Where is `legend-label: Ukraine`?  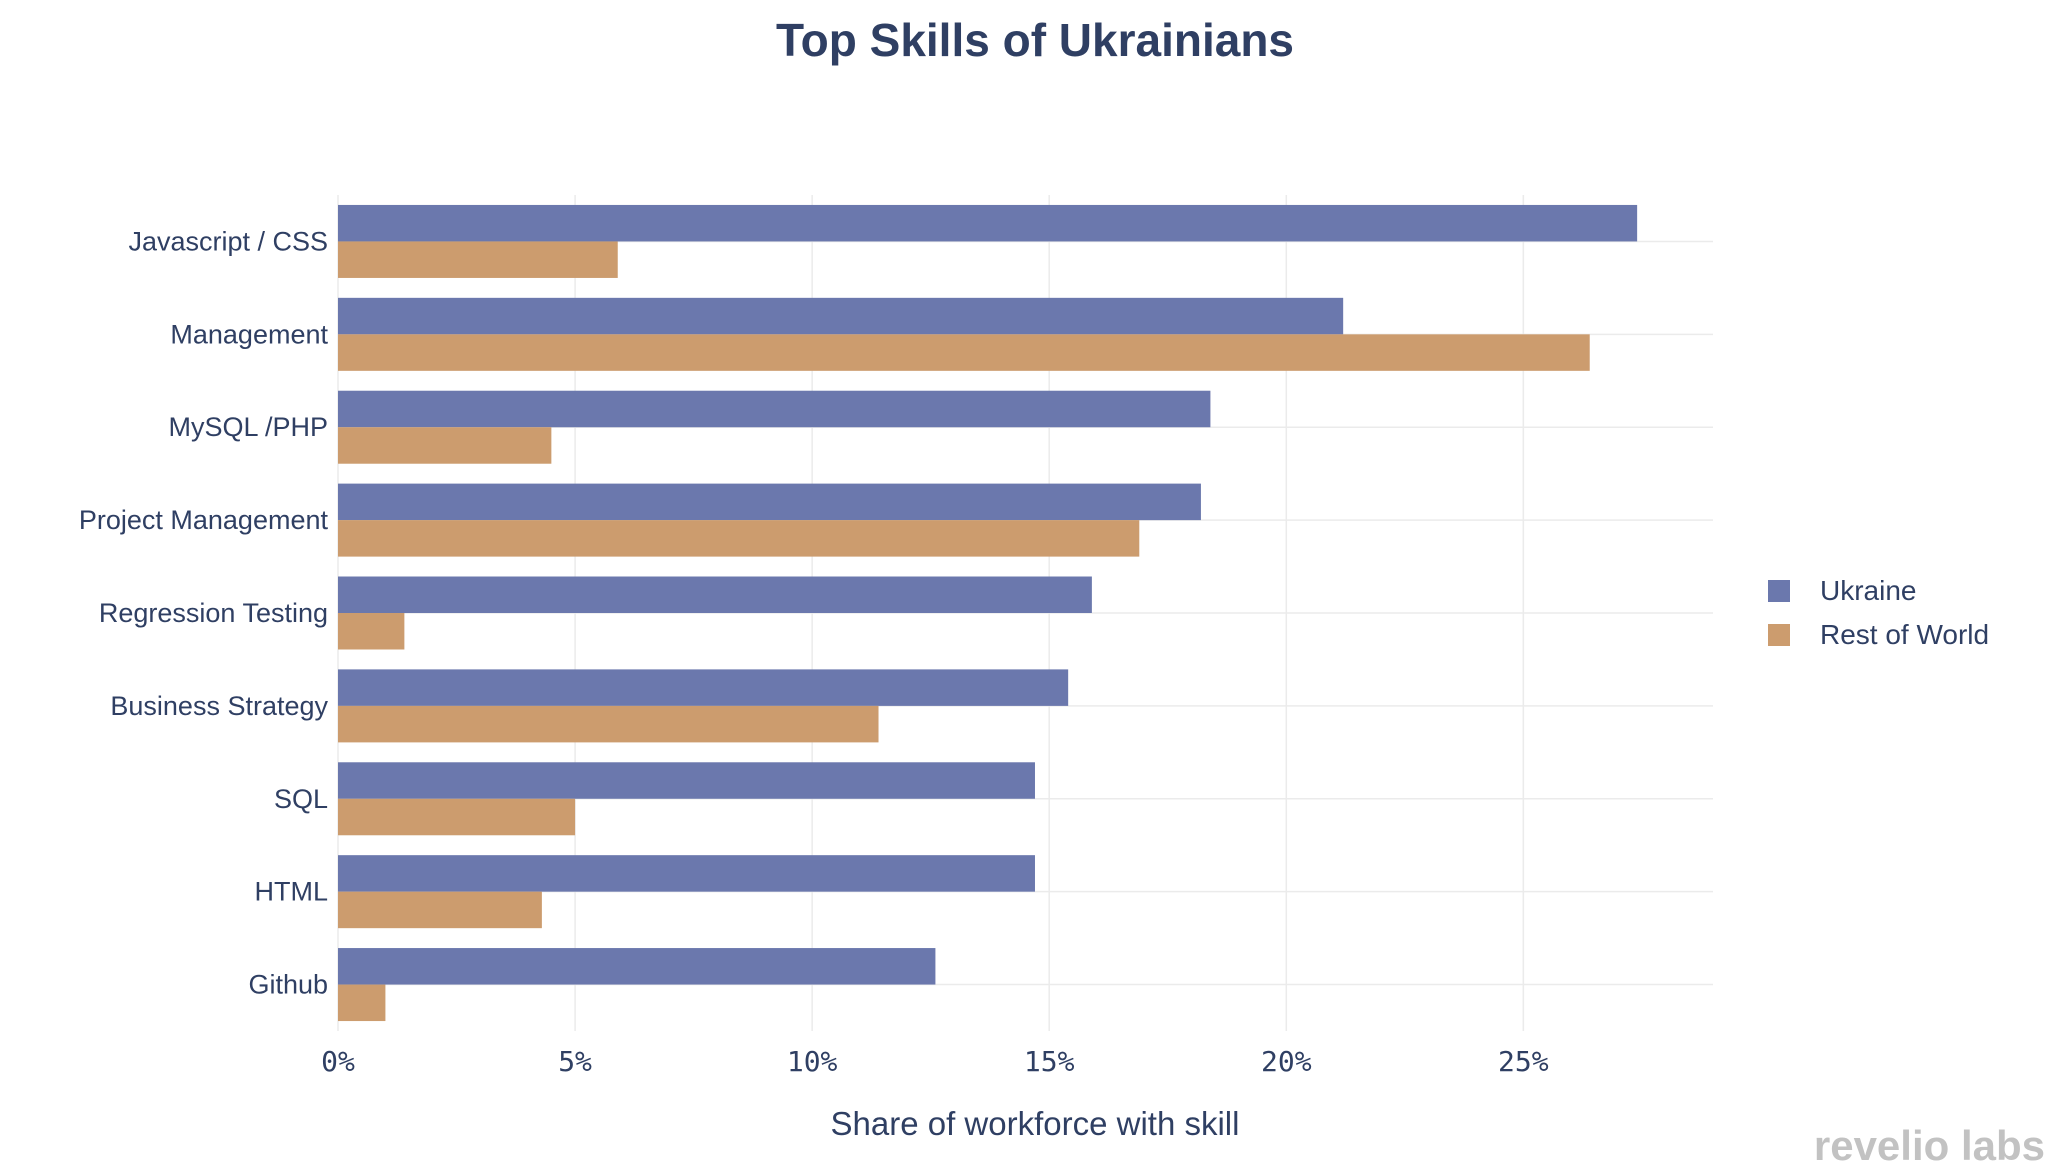
legend-label: Ukraine is located at coordinates (1868, 590).